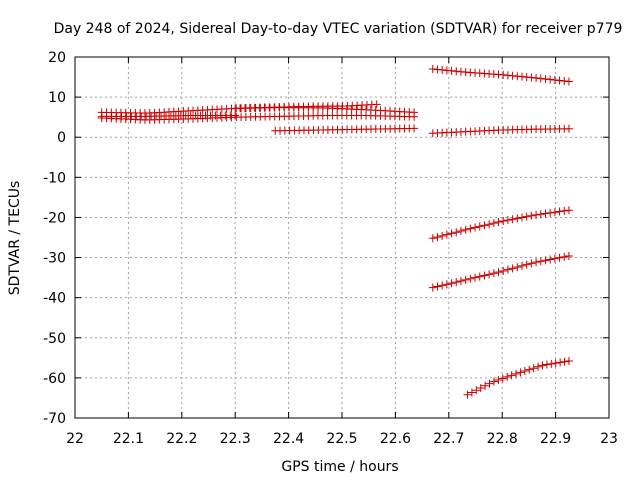 This screenshot has height=480, width=640. I want to click on series-s8, so click(500, 224).